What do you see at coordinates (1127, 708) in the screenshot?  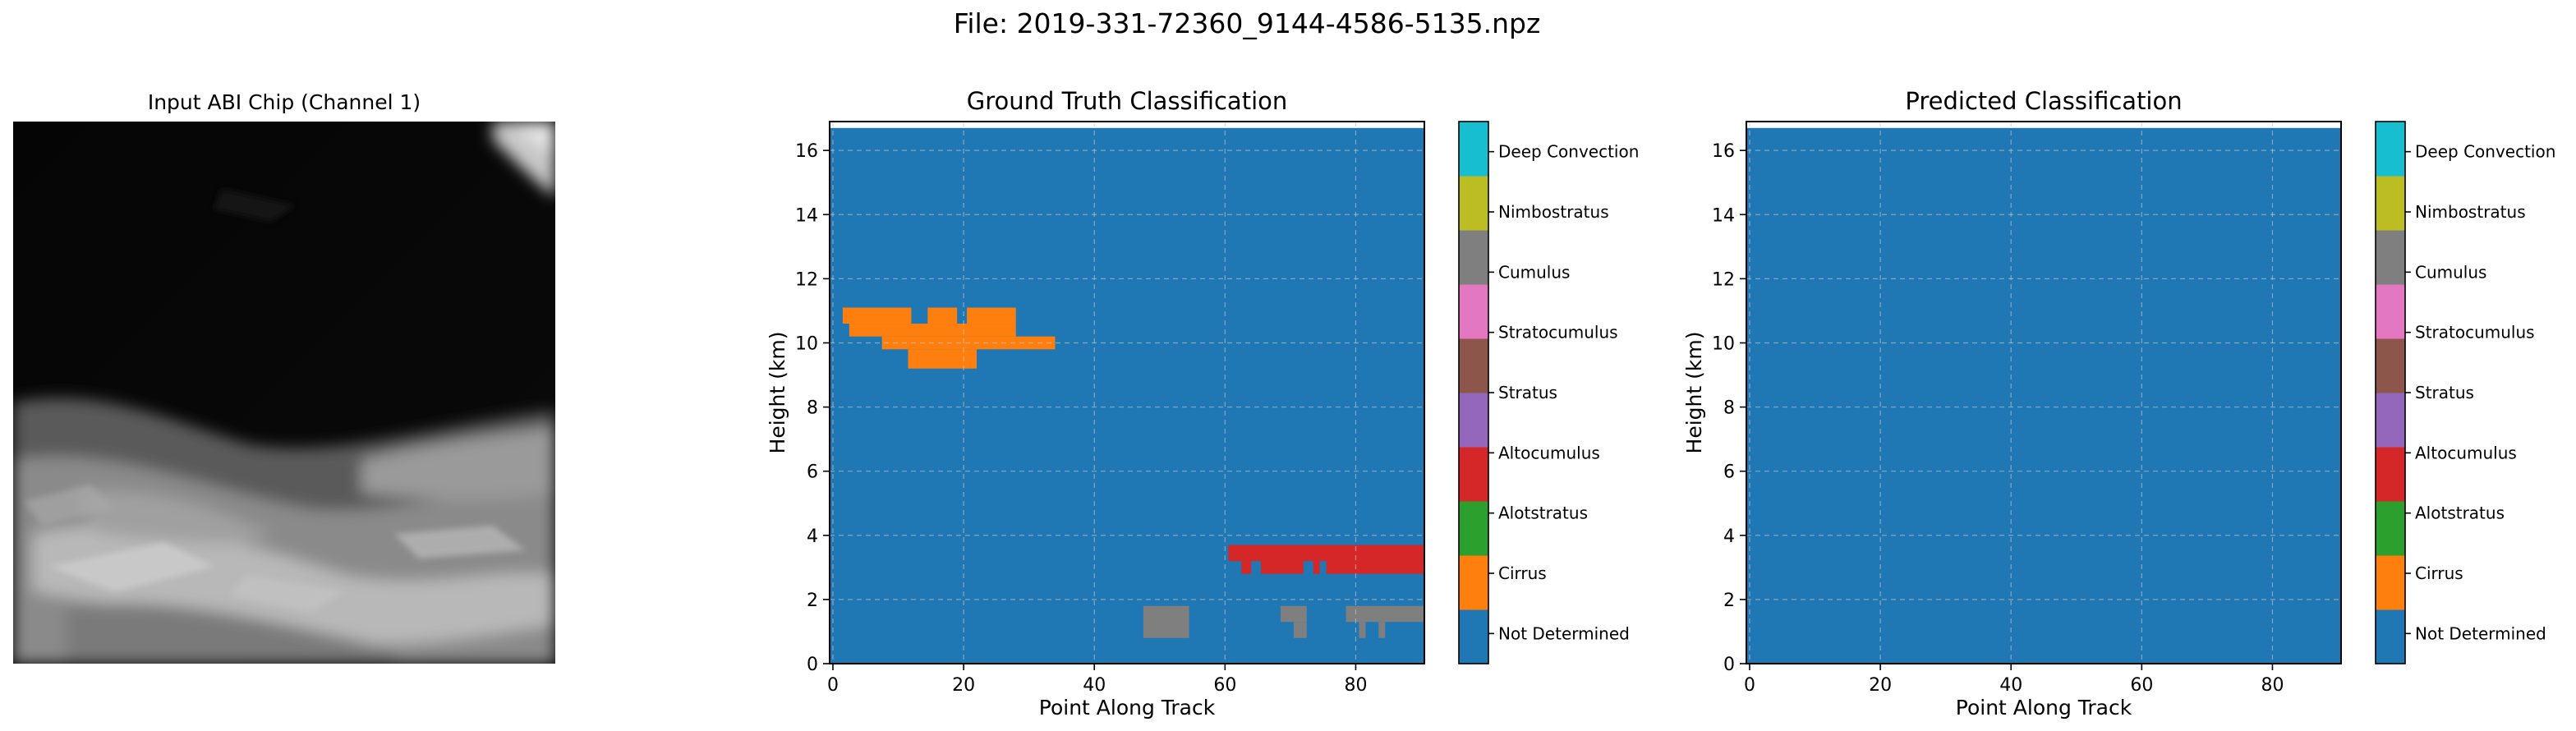 I see `ground-truth-xlabel: Point Along Track` at bounding box center [1127, 708].